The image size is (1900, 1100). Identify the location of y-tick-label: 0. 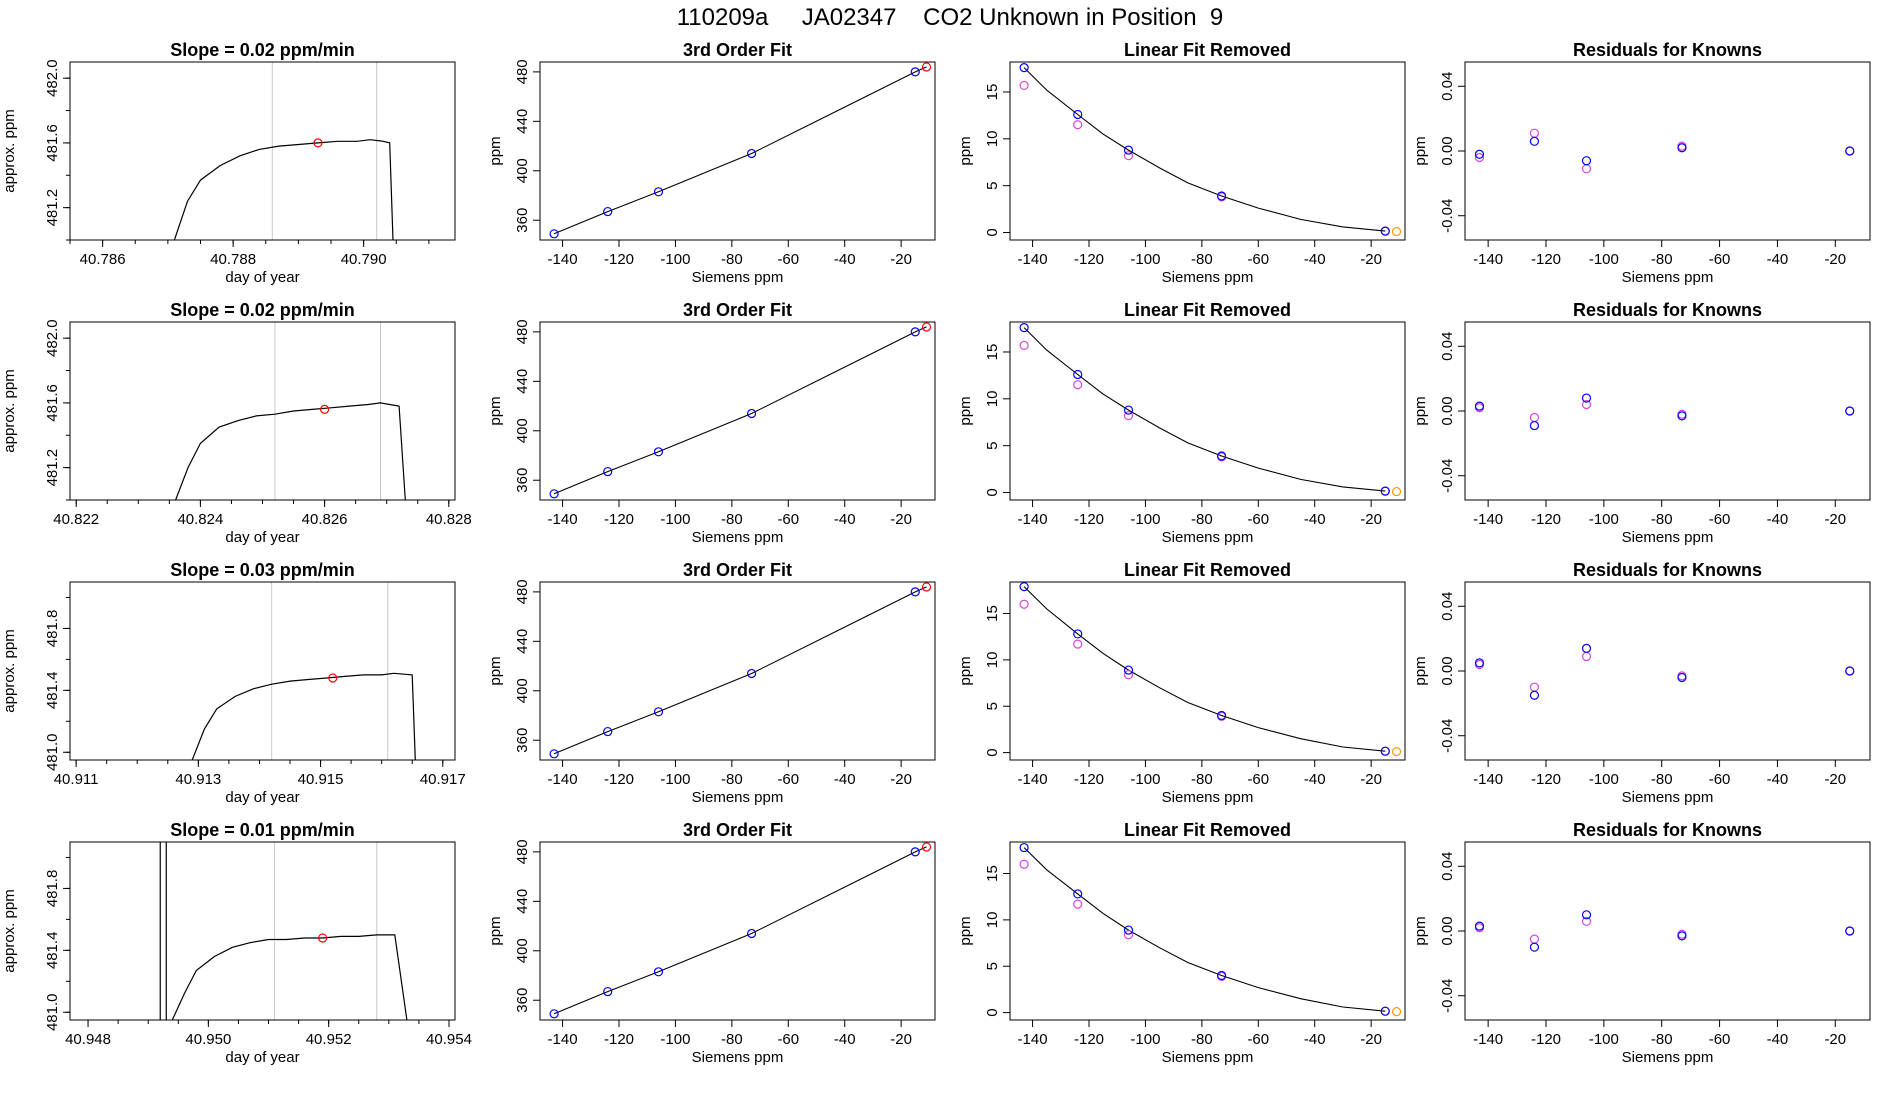
(992, 1012).